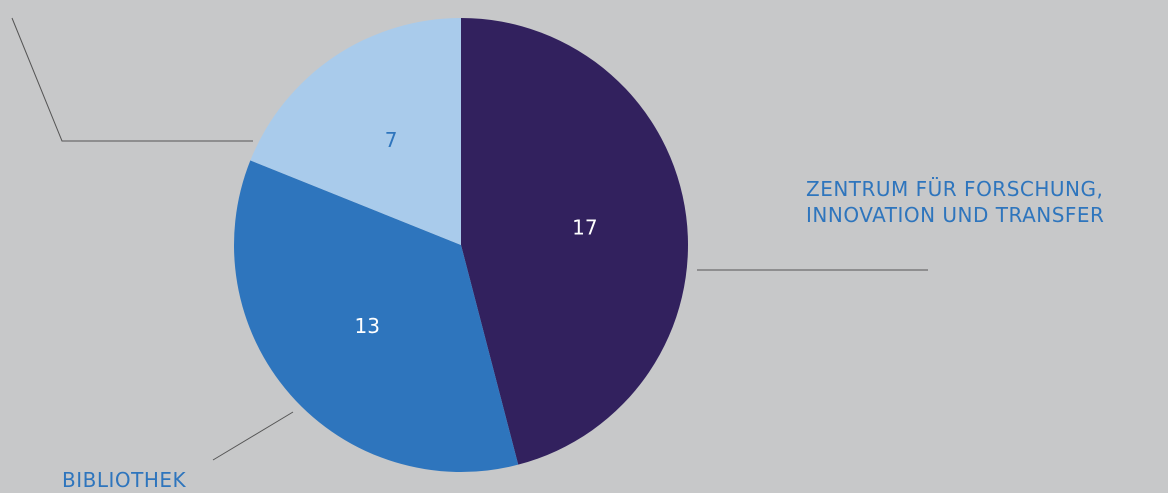 The width and height of the screenshot is (1168, 493). What do you see at coordinates (124, 480) in the screenshot?
I see `category-label: BIBLIOTHEK` at bounding box center [124, 480].